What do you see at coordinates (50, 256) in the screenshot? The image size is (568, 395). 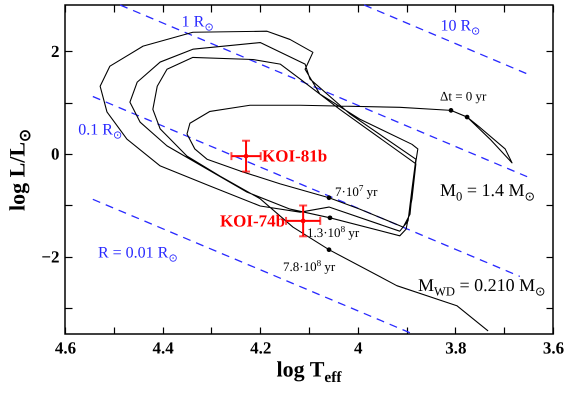 I see `y-tick-label: −2` at bounding box center [50, 256].